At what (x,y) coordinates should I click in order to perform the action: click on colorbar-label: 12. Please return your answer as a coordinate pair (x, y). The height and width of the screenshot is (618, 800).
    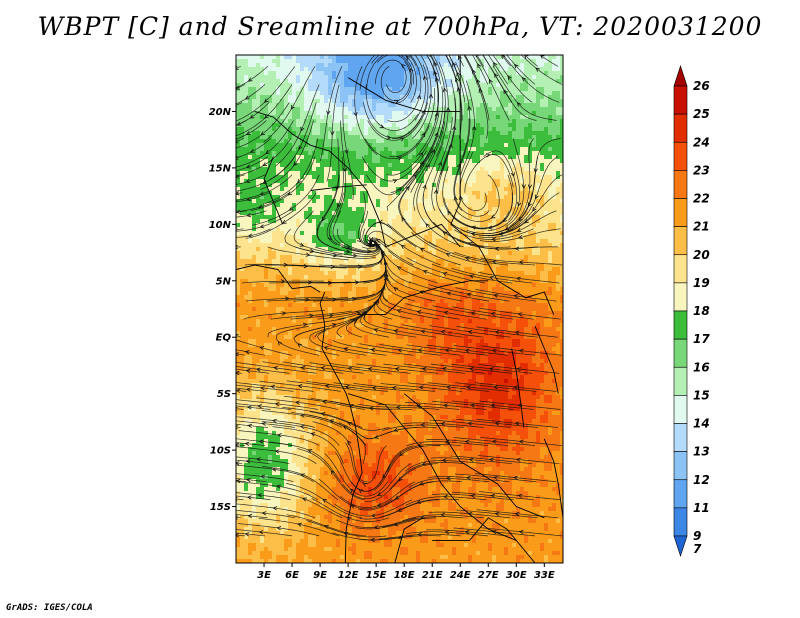
    Looking at the image, I should click on (701, 480).